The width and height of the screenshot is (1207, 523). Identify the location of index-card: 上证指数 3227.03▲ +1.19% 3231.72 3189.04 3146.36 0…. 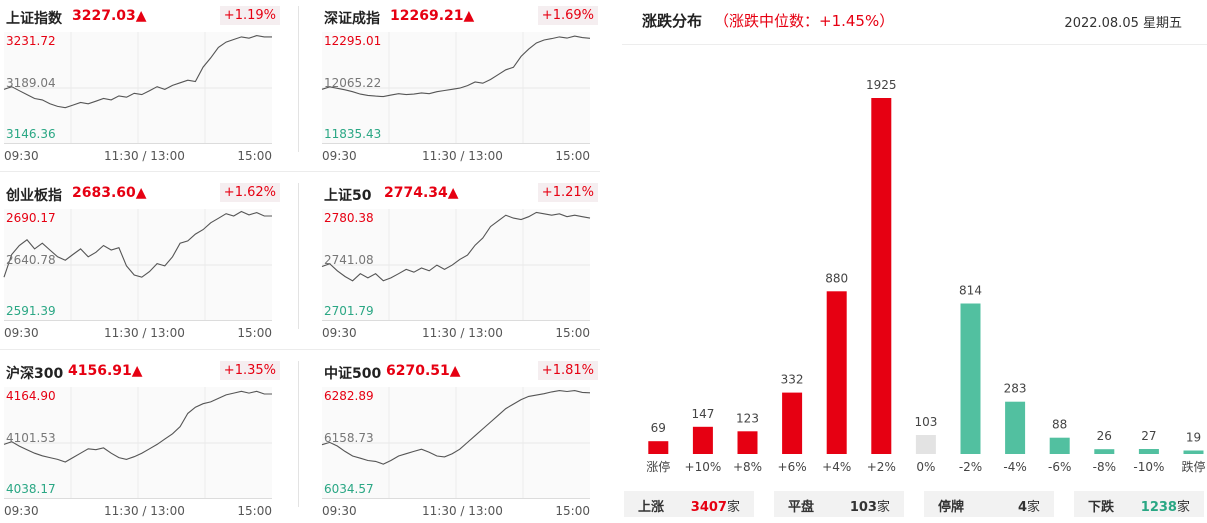
(145, 84).